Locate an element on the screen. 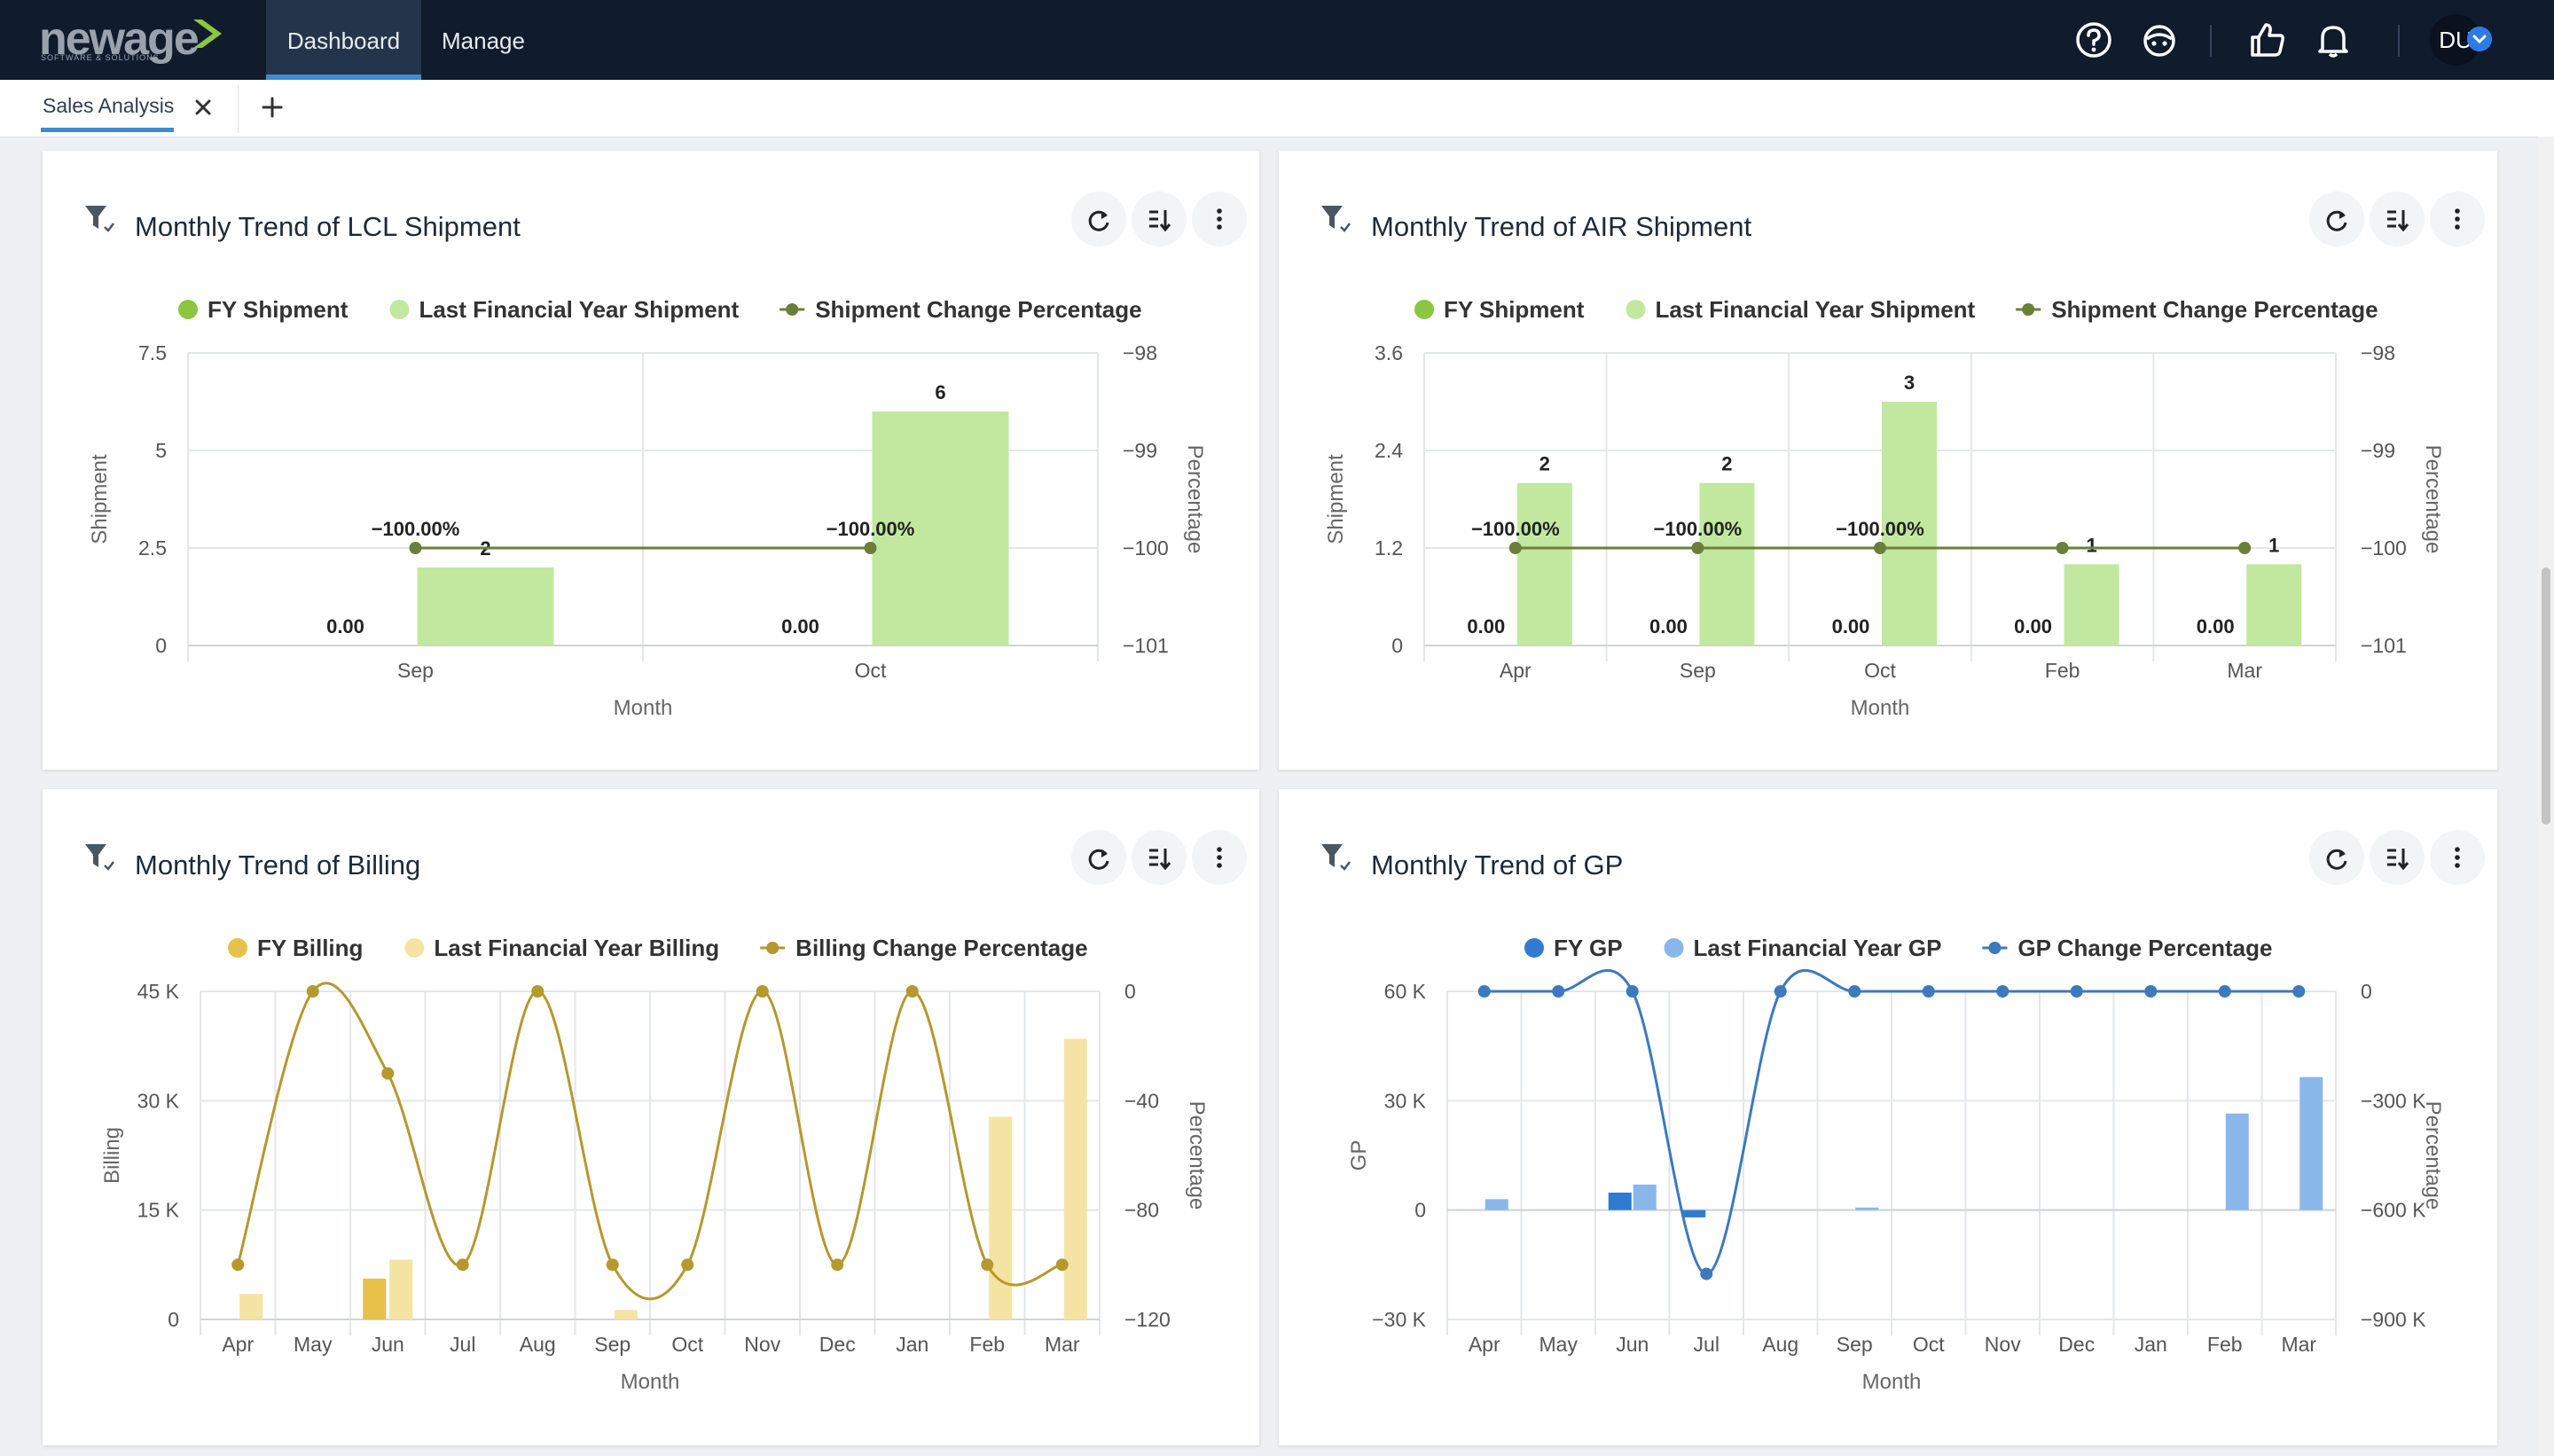  y-tick-label: 5 is located at coordinates (161, 450).